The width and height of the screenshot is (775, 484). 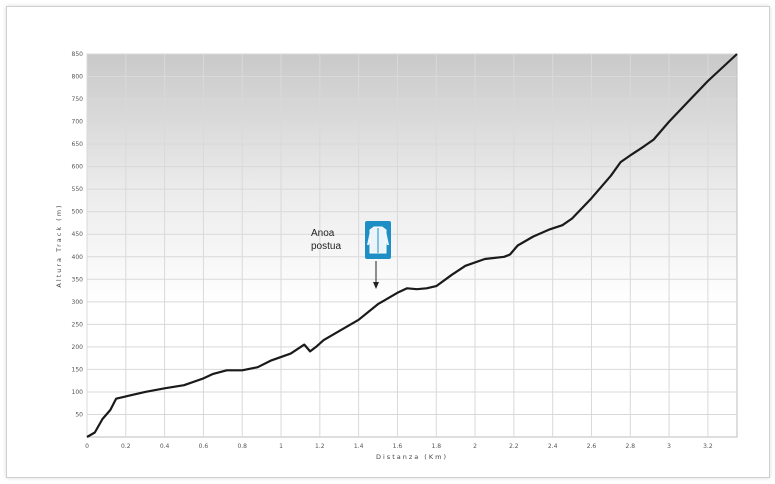 What do you see at coordinates (359, 446) in the screenshot?
I see `x-tick-label: 1.4` at bounding box center [359, 446].